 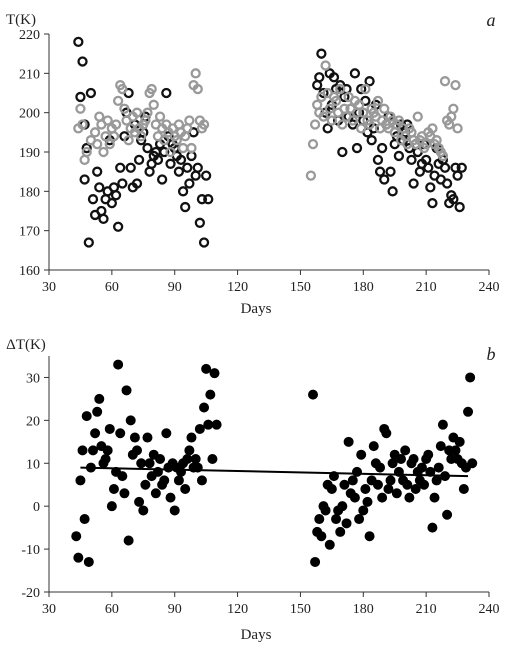 What do you see at coordinates (29, 192) in the screenshot?
I see `y-tick-label: 180` at bounding box center [29, 192].